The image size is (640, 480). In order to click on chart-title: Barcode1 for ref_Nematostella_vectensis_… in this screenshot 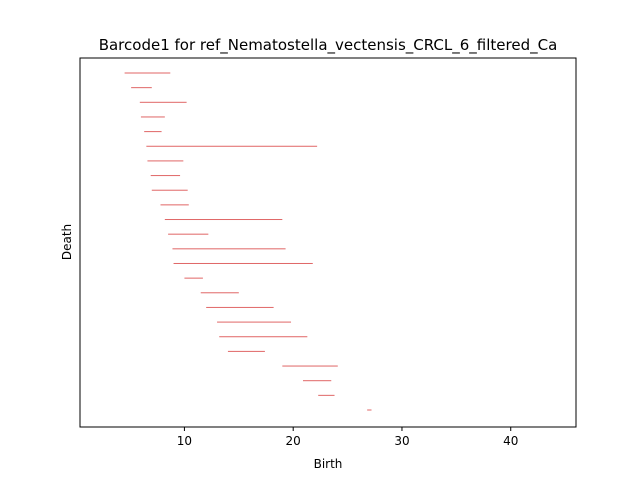, I will do `click(328, 45)`.